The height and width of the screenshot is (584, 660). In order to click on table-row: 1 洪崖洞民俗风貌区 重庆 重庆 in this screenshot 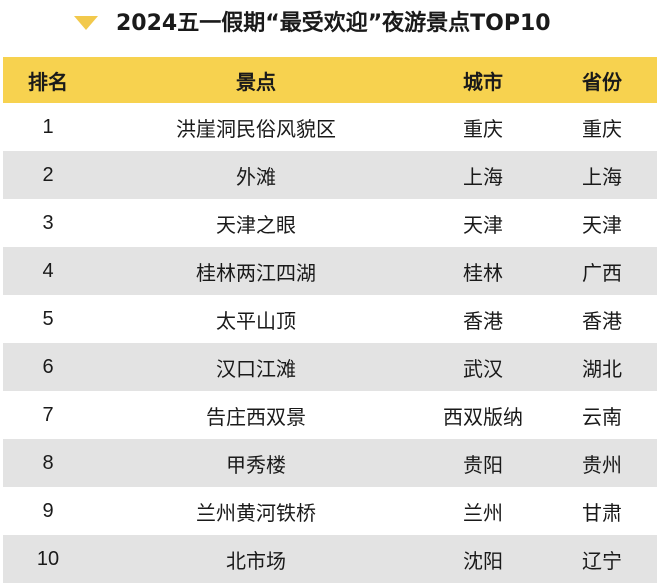, I will do `click(330, 127)`.